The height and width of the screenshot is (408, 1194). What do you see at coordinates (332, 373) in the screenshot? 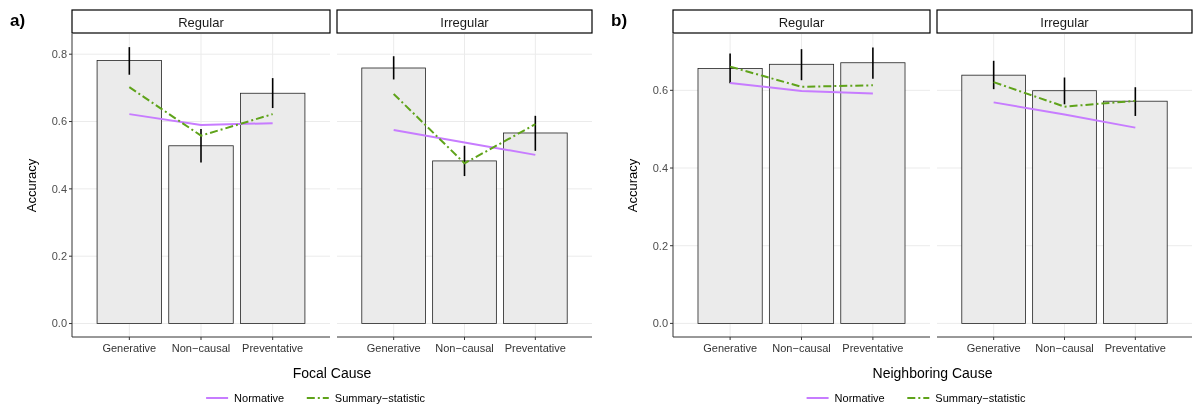
I see `x-axis-title: Focal Cause` at bounding box center [332, 373].